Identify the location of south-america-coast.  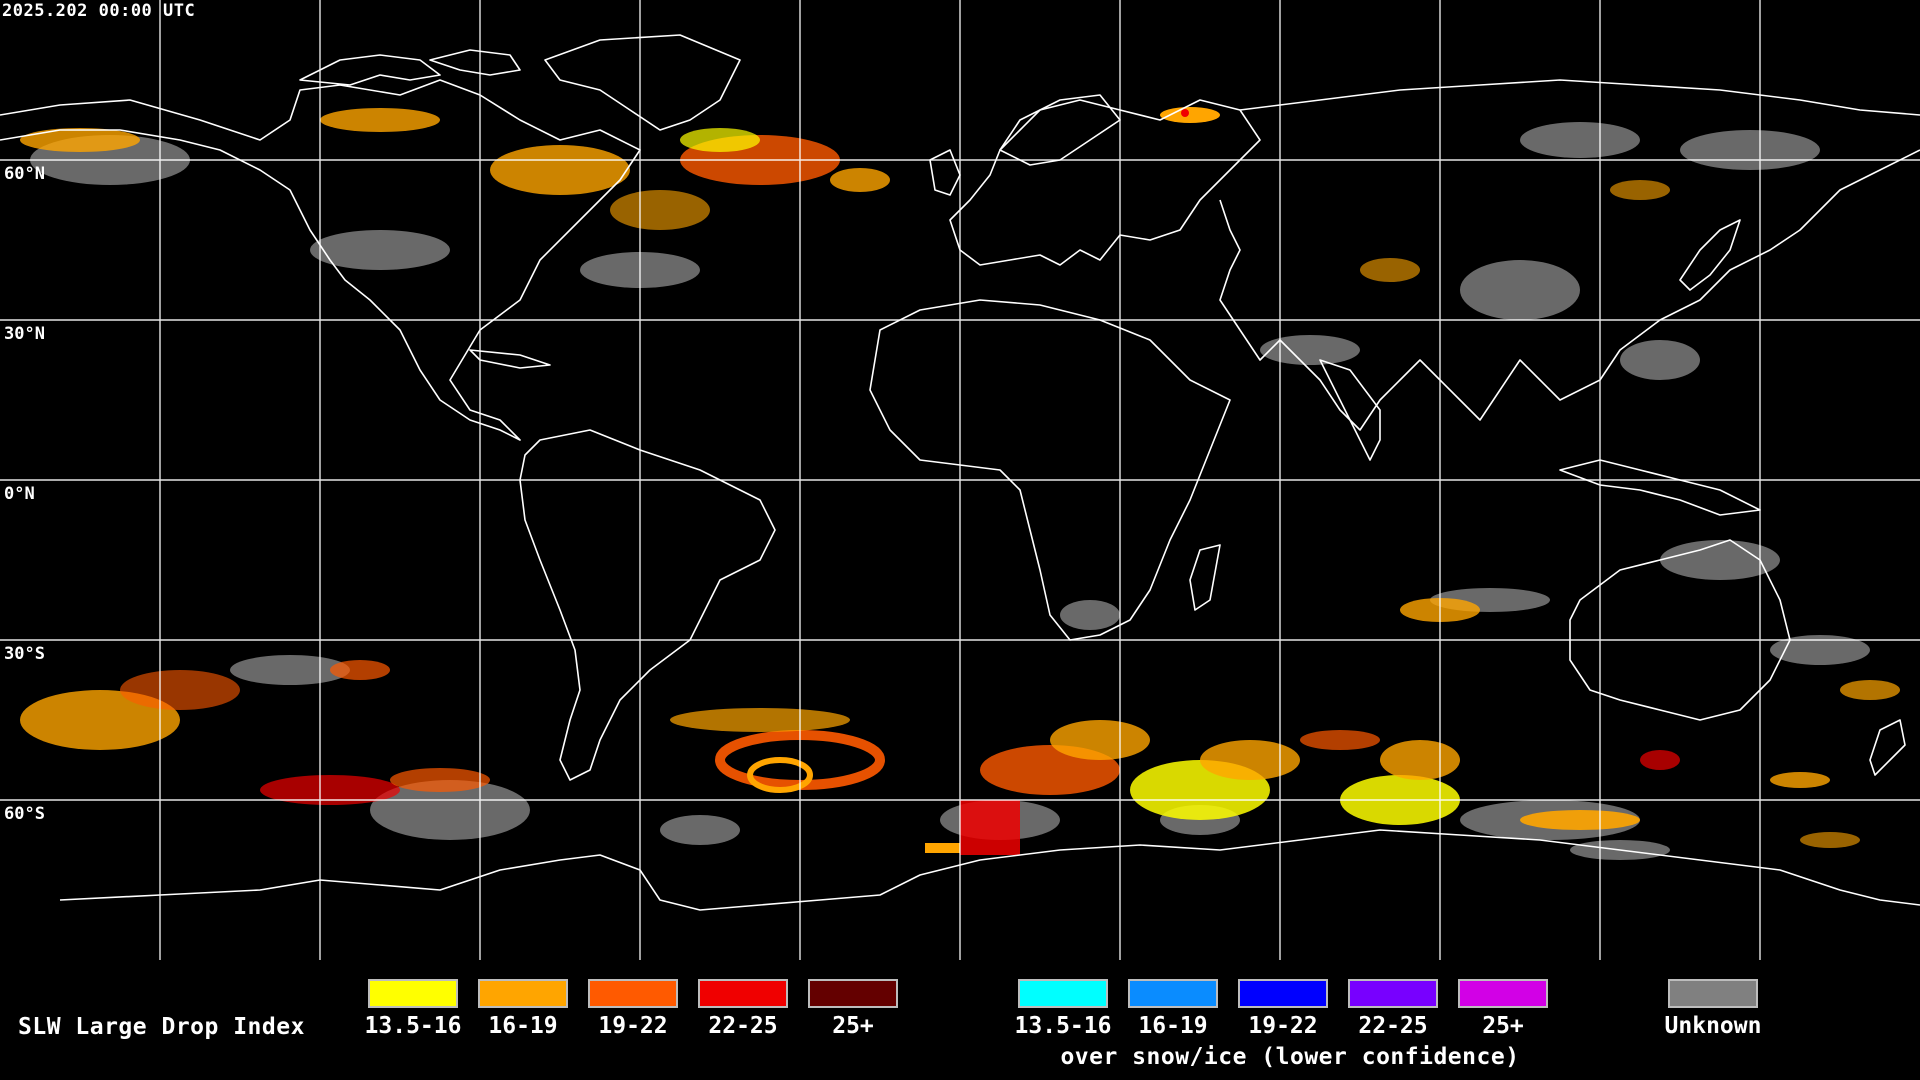
(647, 605).